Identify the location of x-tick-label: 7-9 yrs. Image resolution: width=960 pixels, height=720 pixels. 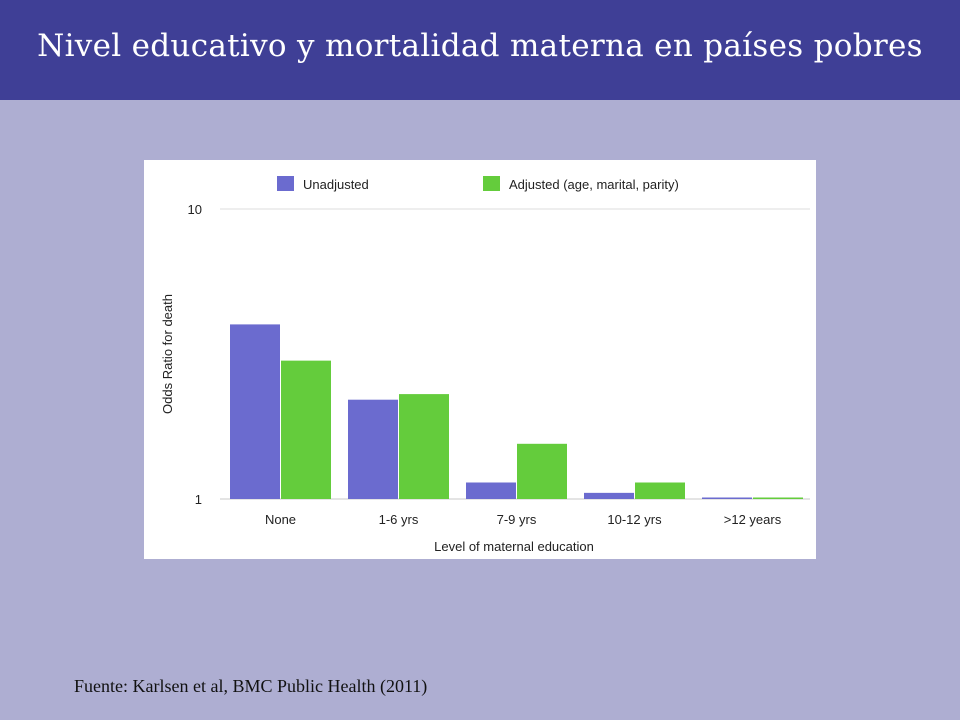
(517, 519).